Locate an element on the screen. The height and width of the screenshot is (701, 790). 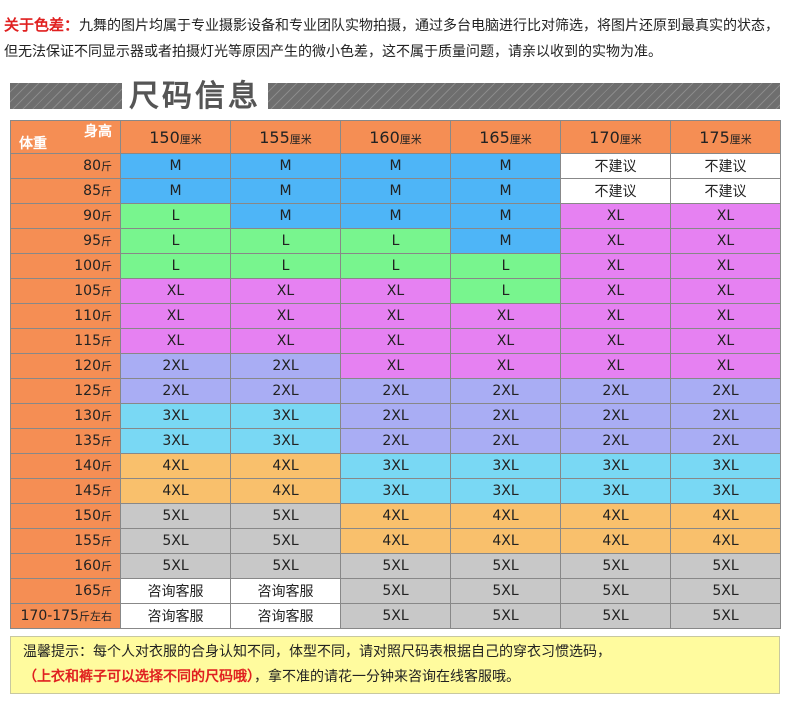
table-row: 85斤 M M M M 不建议 不建议 is located at coordinates (395, 191).